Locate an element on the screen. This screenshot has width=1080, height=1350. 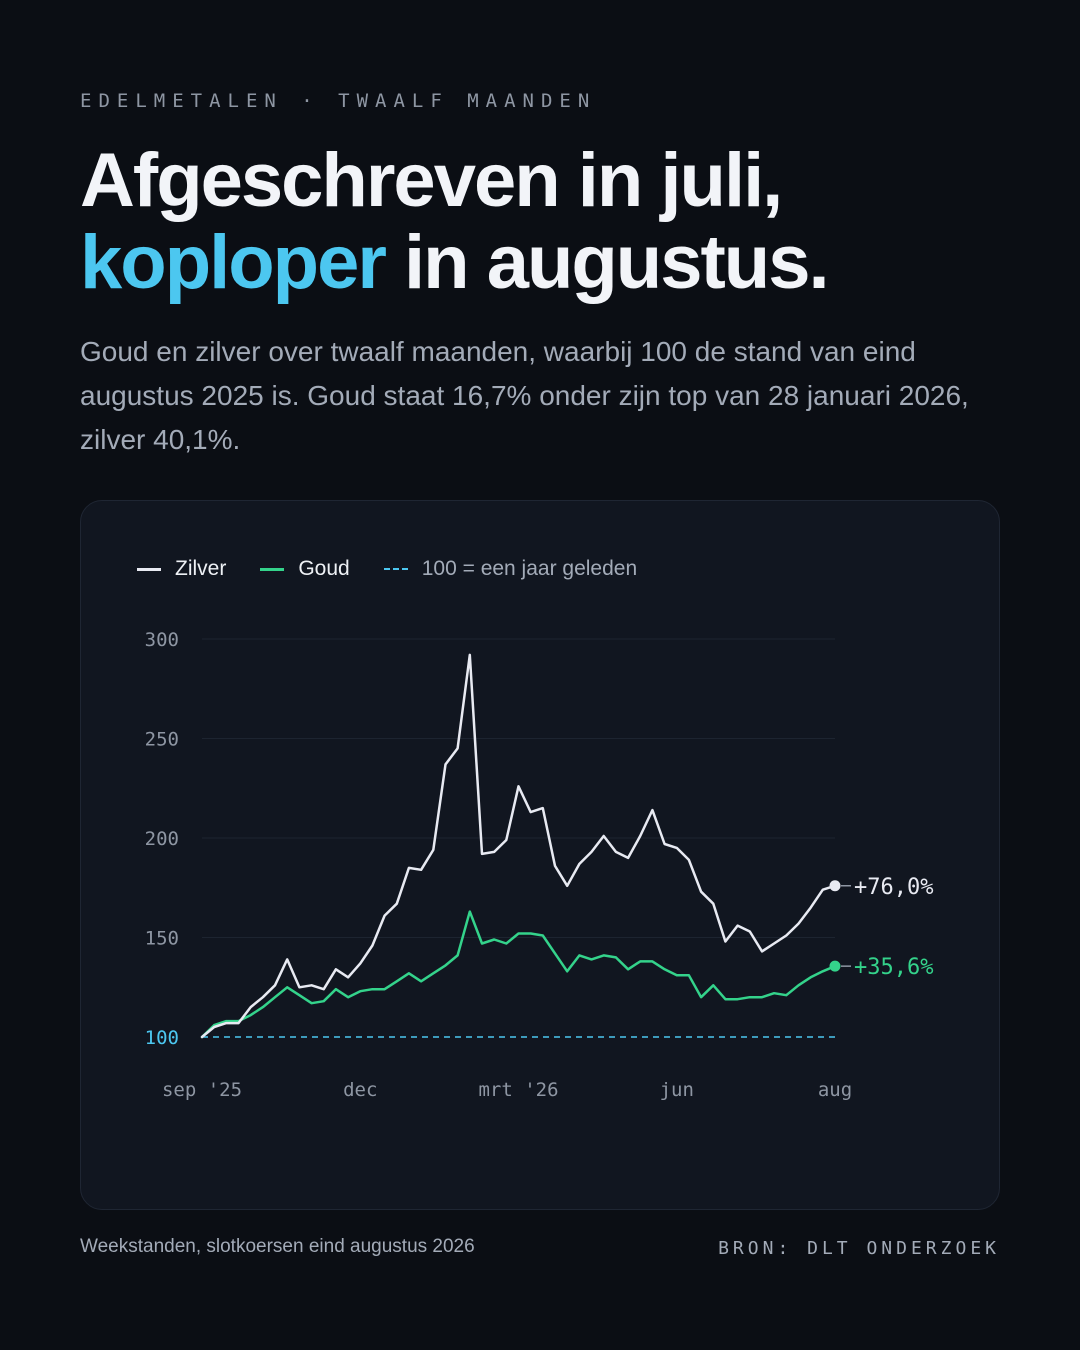
headline-accent: koploper is located at coordinates (233, 262).